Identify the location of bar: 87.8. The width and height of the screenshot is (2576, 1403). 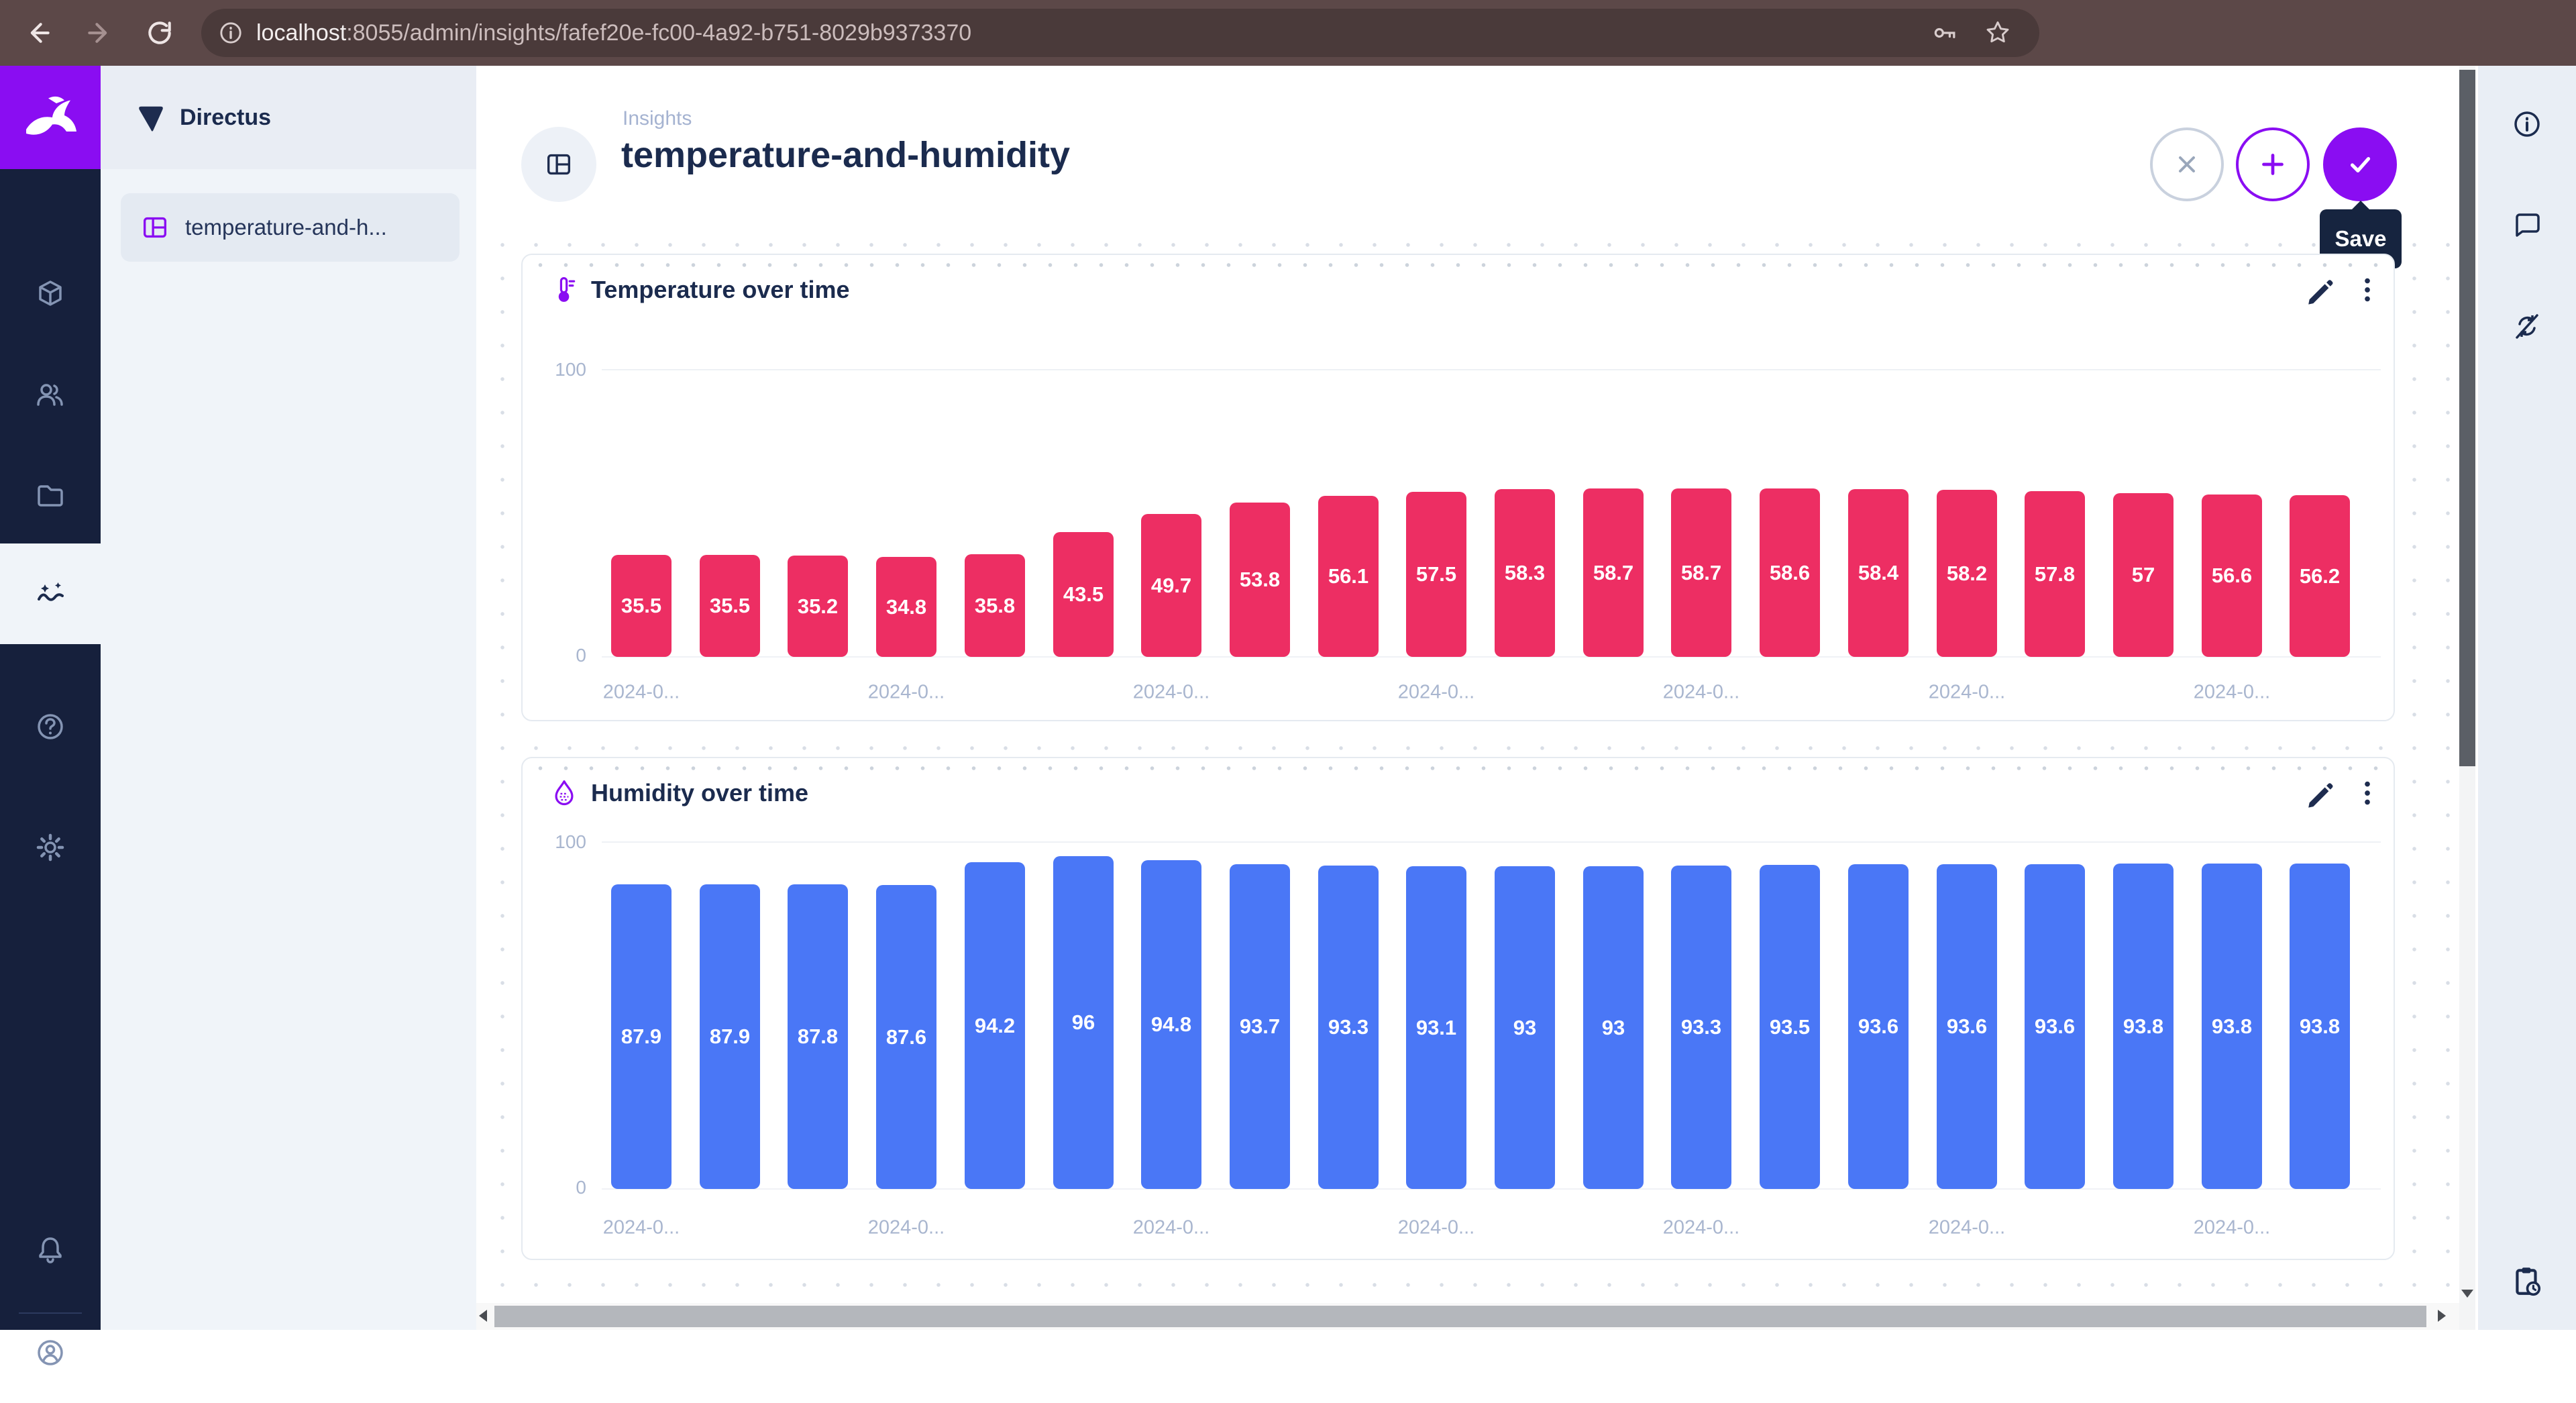
(818, 1037).